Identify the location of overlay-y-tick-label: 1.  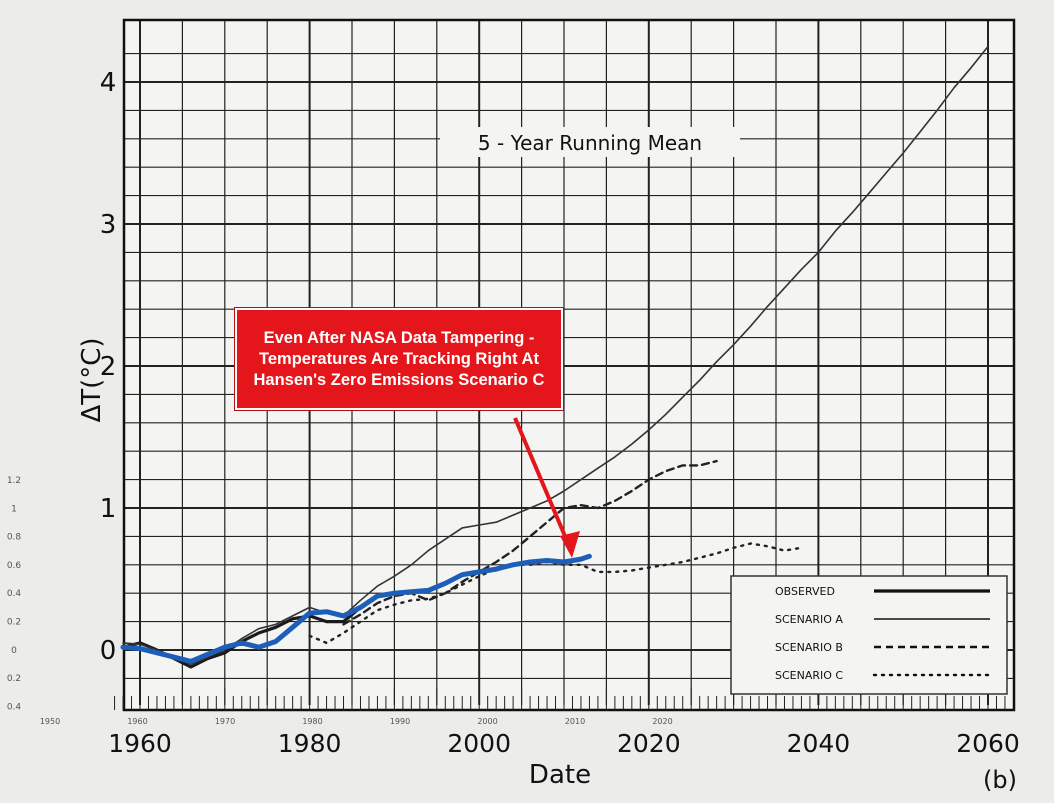
(14, 509).